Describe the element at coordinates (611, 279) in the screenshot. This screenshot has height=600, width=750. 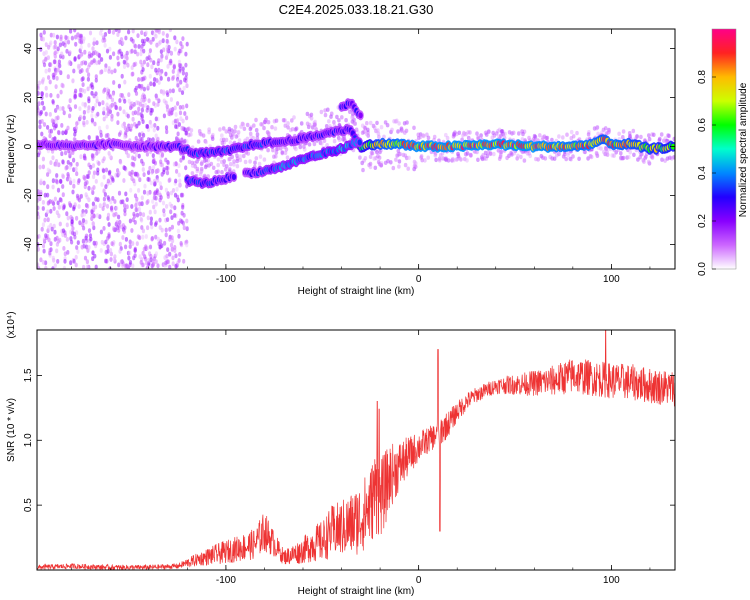
I see `x-tick-label: 100` at that location.